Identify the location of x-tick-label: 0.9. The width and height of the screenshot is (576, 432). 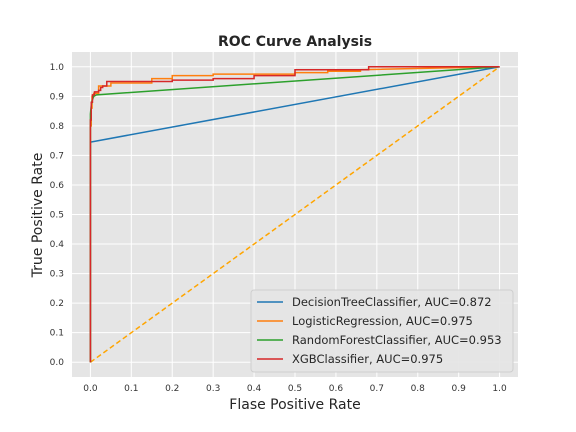
(459, 389).